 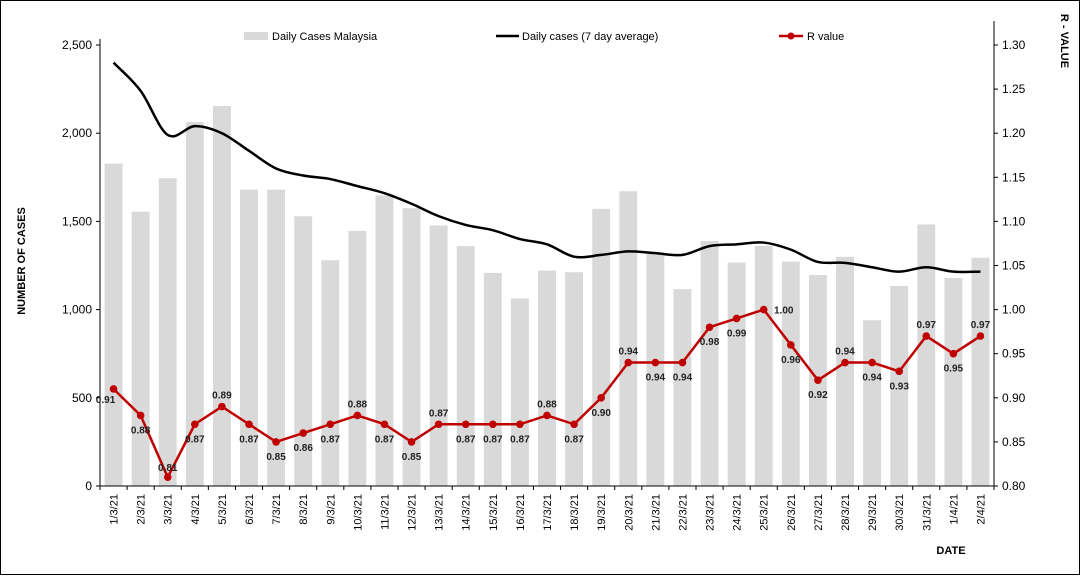 What do you see at coordinates (1014, 177) in the screenshot?
I see `right-tick-label: 1.15` at bounding box center [1014, 177].